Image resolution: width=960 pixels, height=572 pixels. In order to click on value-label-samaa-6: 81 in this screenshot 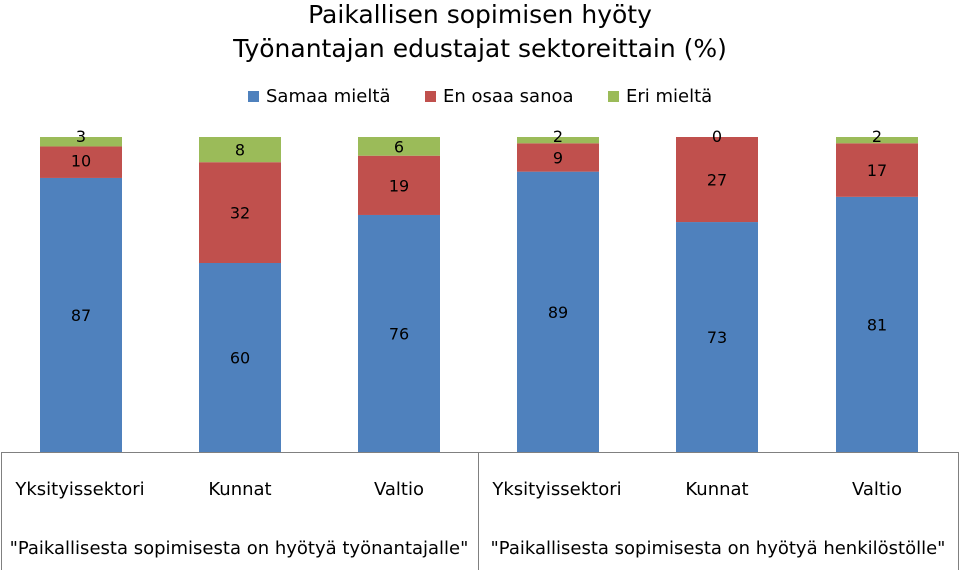, I will do `click(877, 324)`.